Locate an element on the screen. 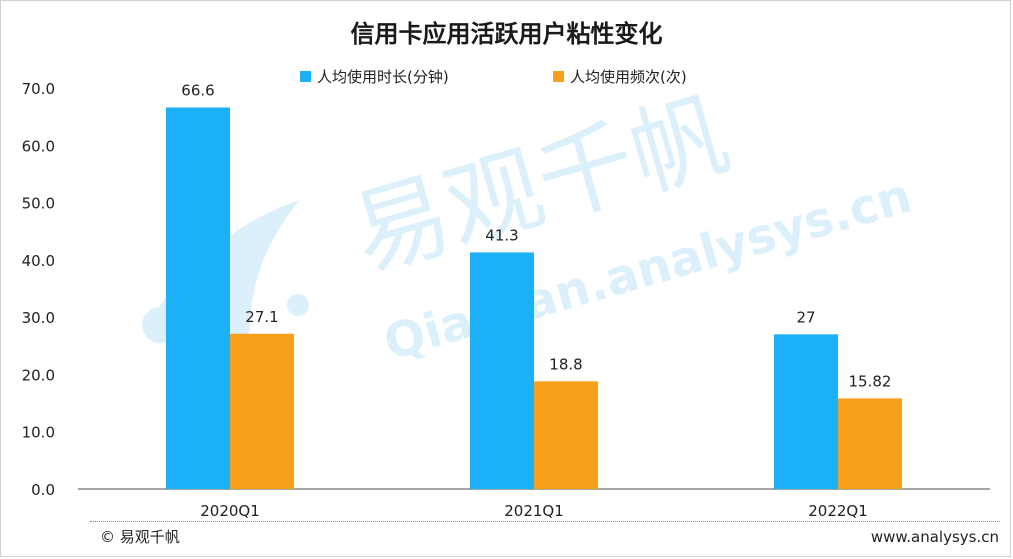 The height and width of the screenshot is (559, 1013). data-label: 27.1 is located at coordinates (261, 317).